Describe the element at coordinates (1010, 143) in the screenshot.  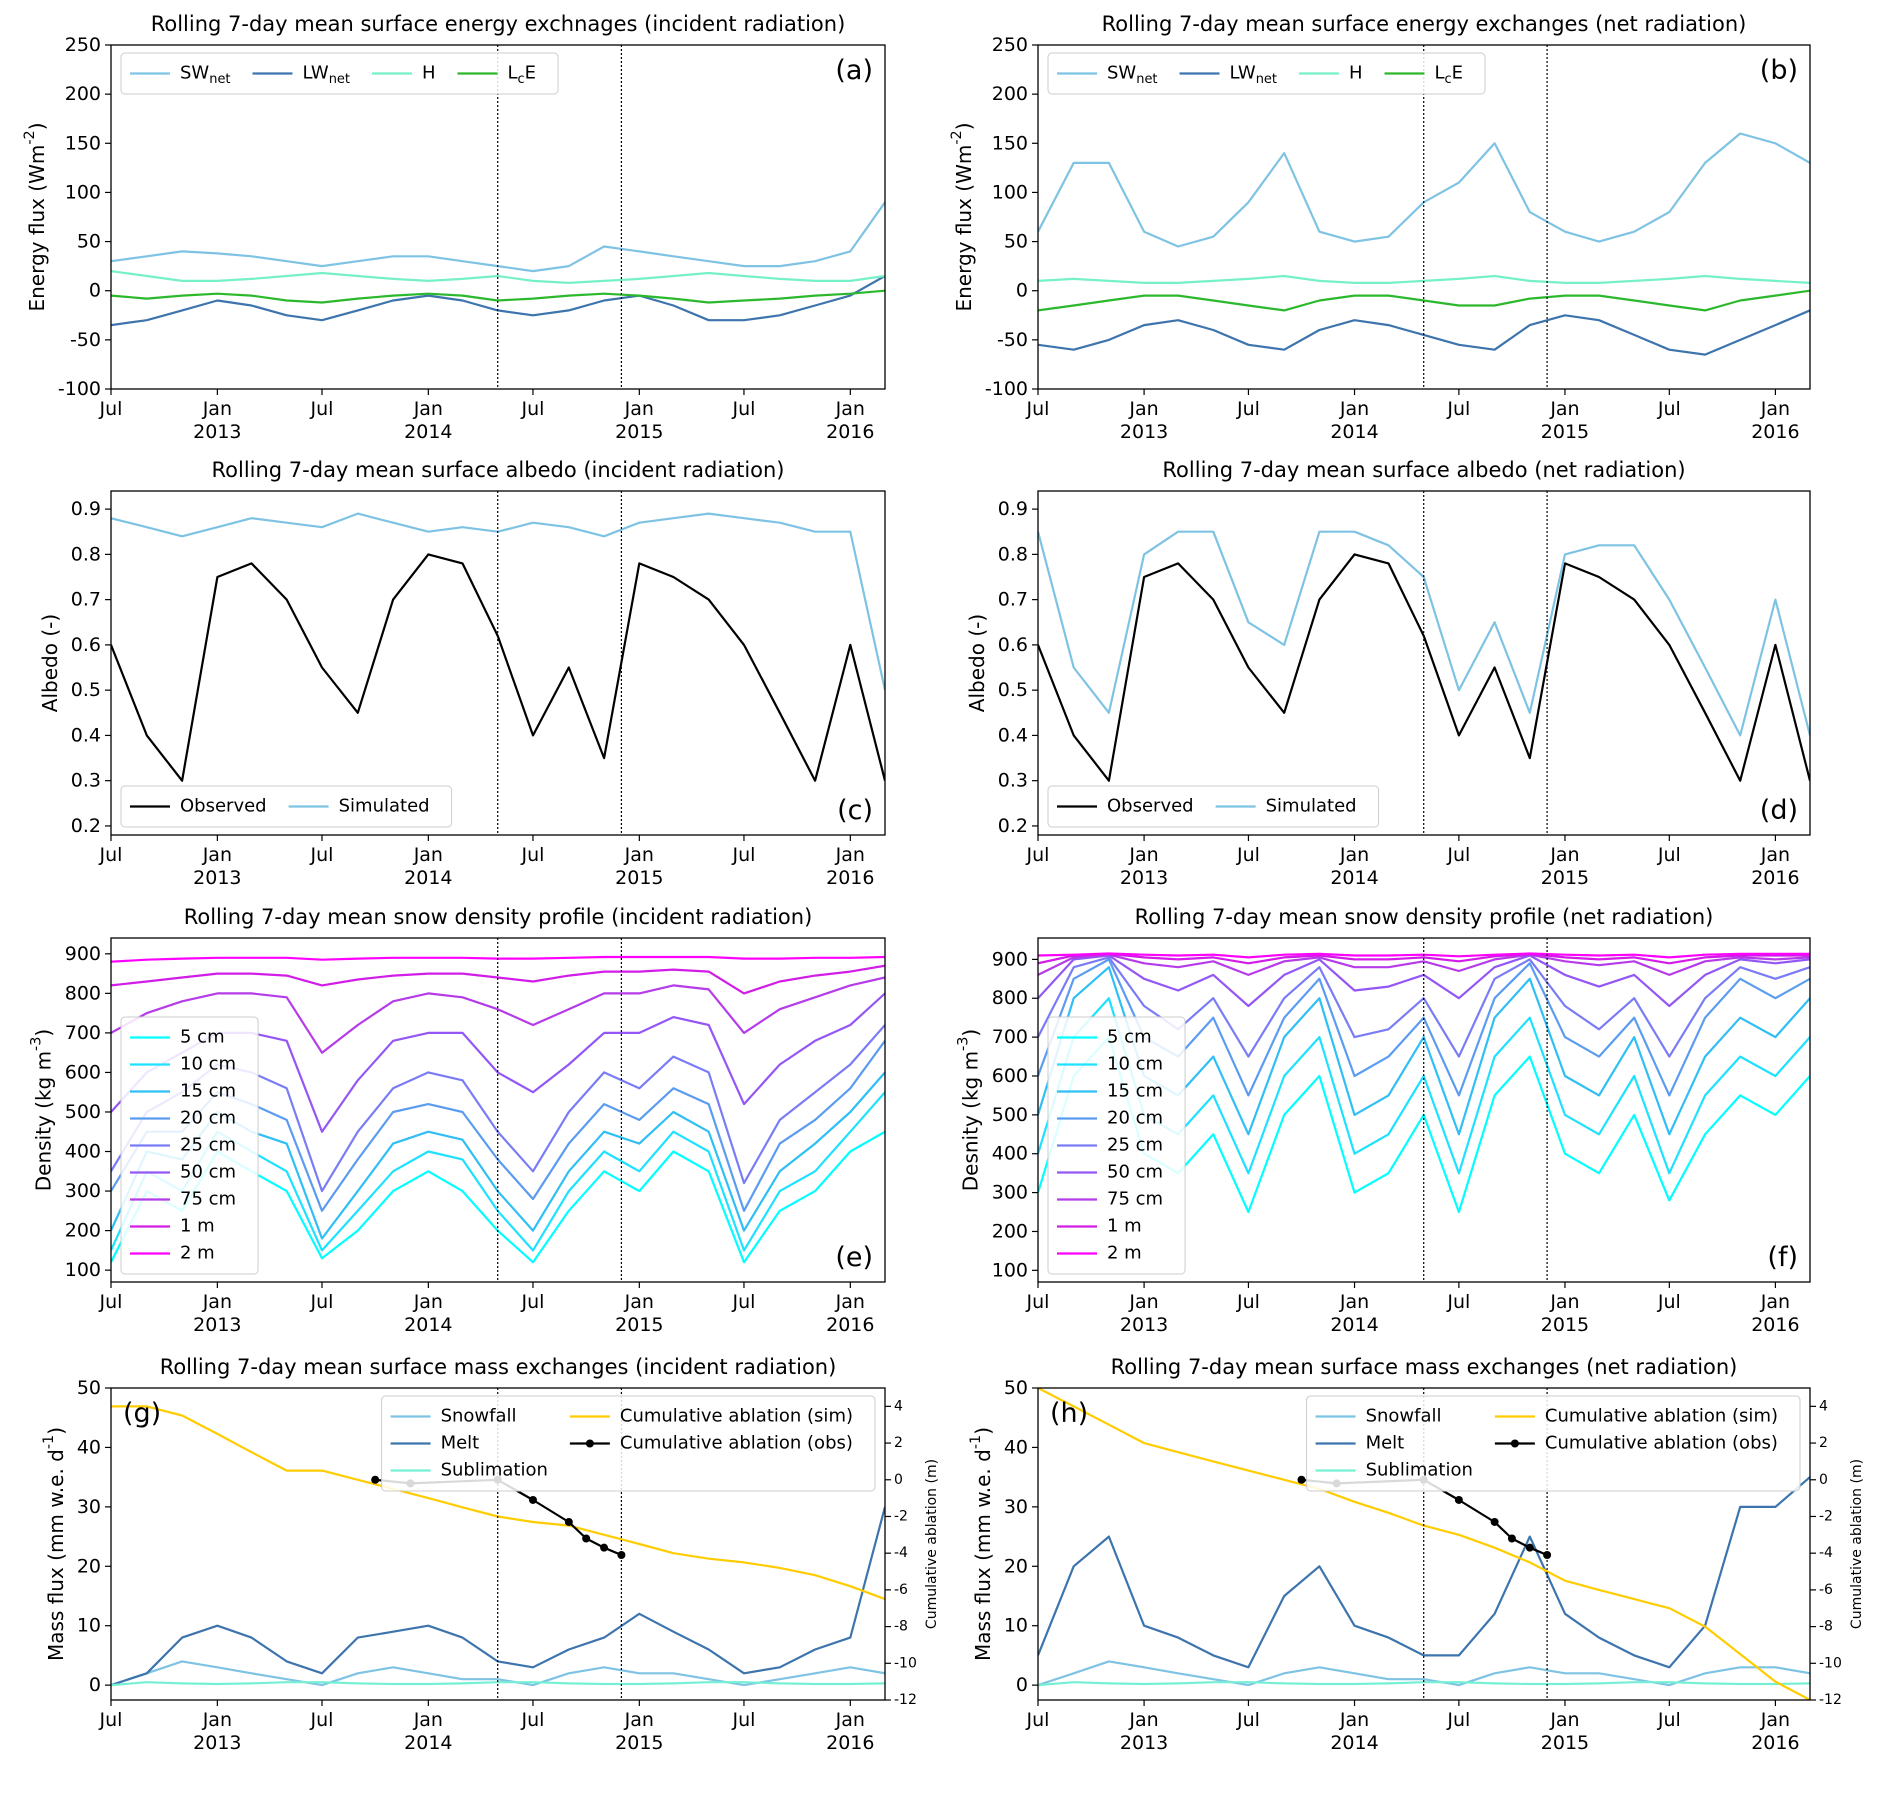
I see `y-tick-label: 150` at that location.